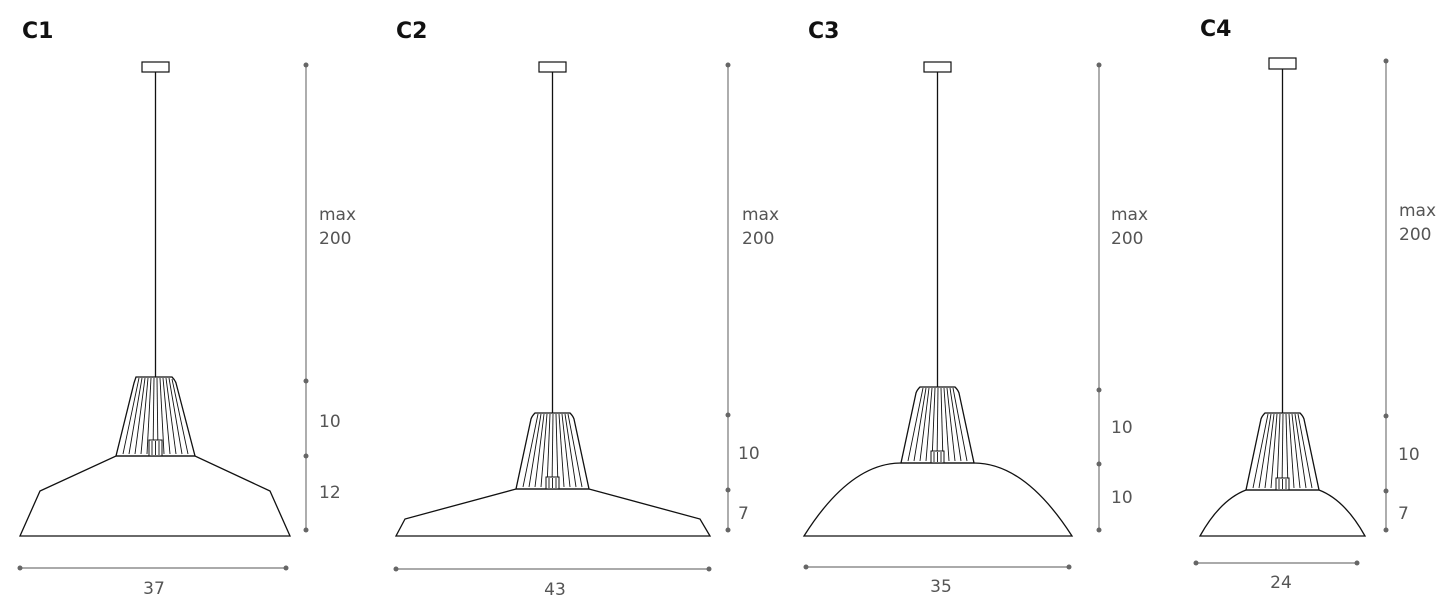 The image size is (1442, 597). What do you see at coordinates (728, 297) in the screenshot?
I see `lamp-c2-height-dimension` at bounding box center [728, 297].